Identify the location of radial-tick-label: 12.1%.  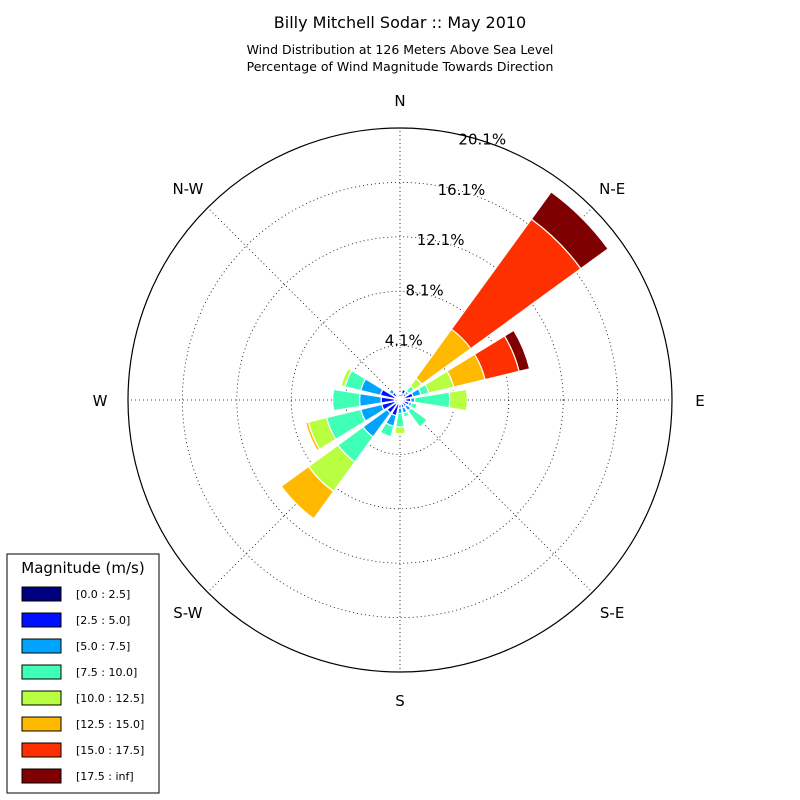
(441, 240).